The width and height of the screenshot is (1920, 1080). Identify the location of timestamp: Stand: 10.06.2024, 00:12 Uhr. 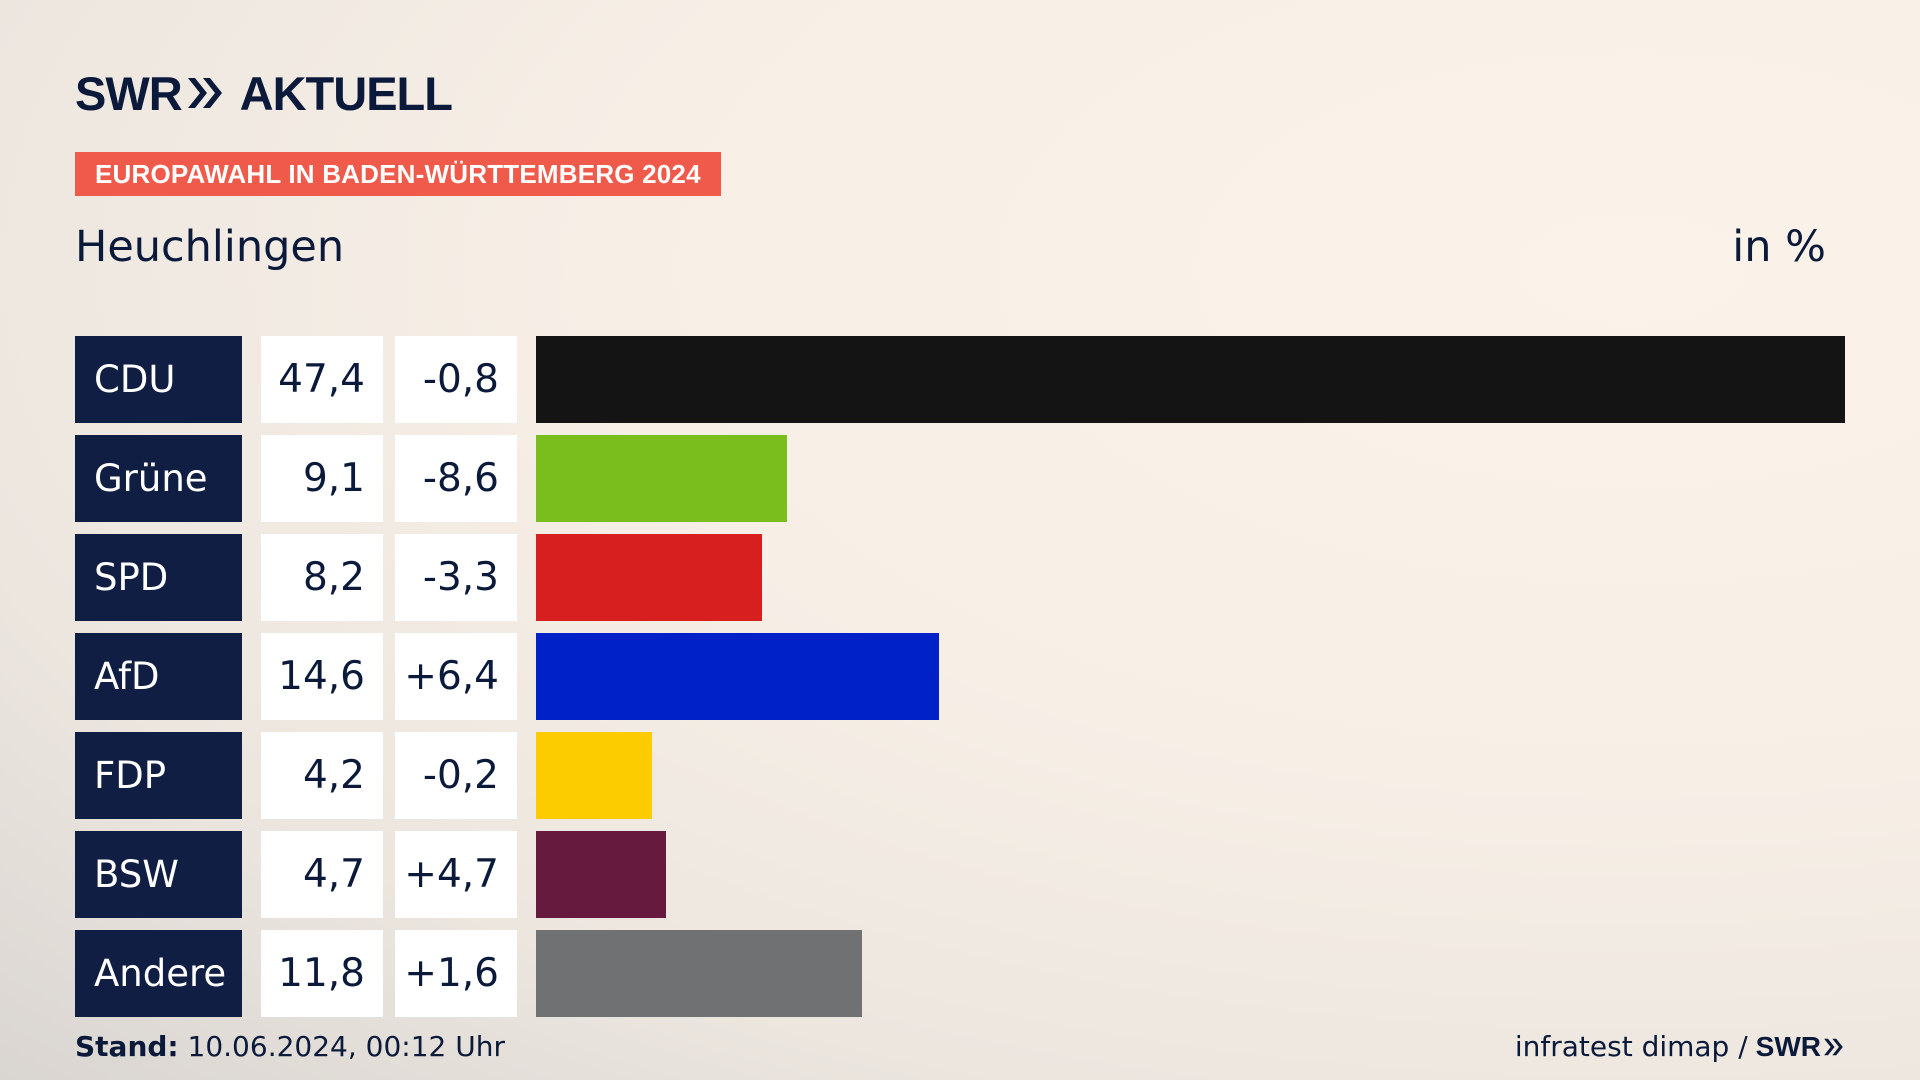
(290, 1046).